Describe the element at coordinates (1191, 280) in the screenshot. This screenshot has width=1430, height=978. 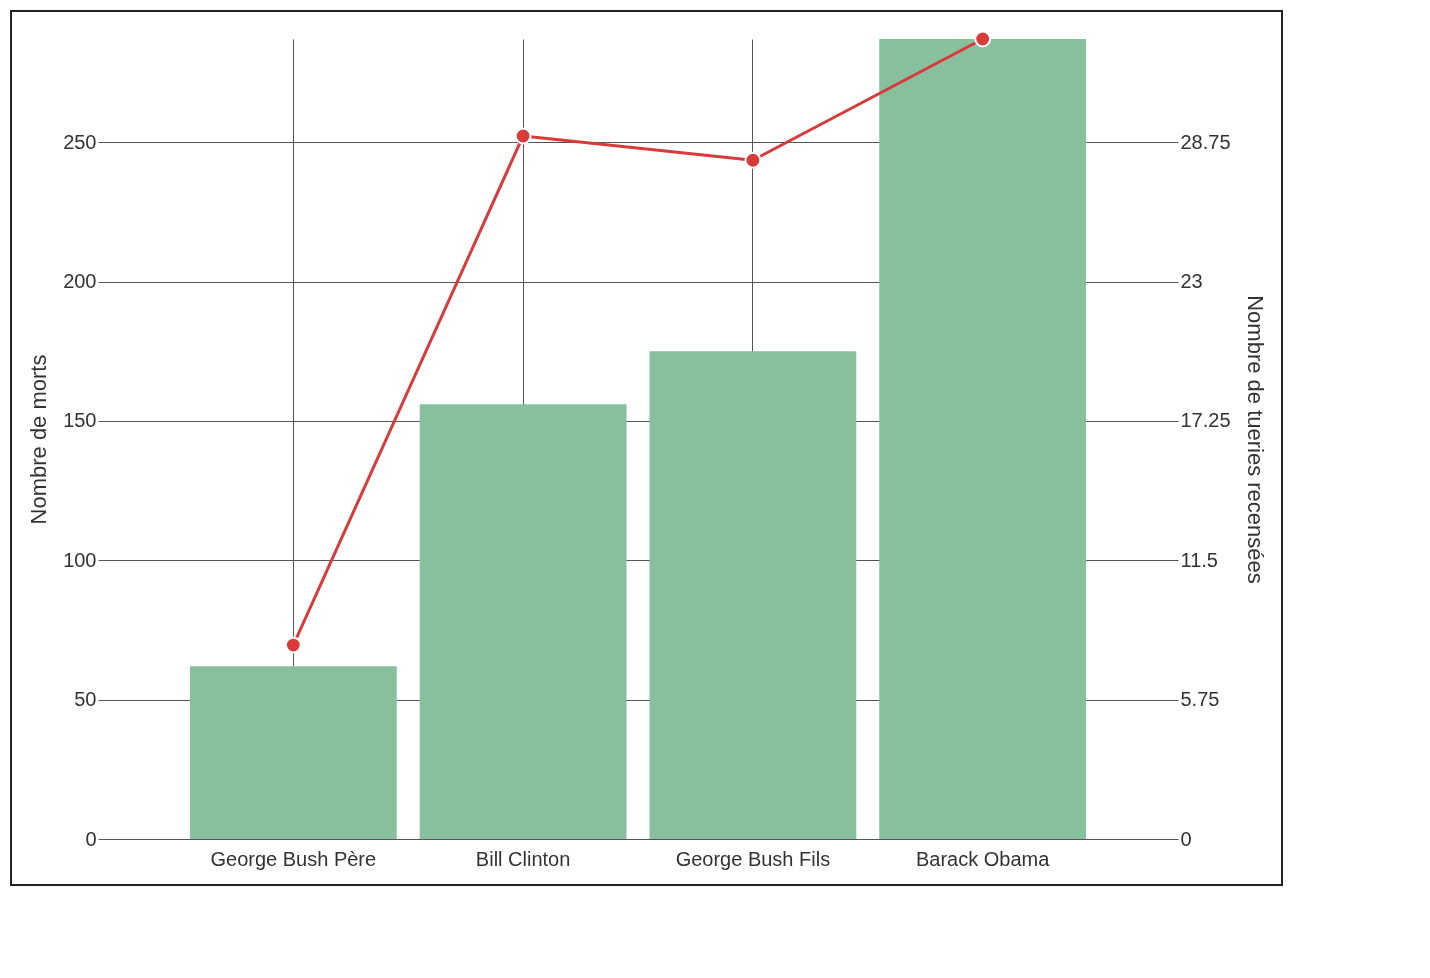
I see `y2-tick-label: 23` at that location.